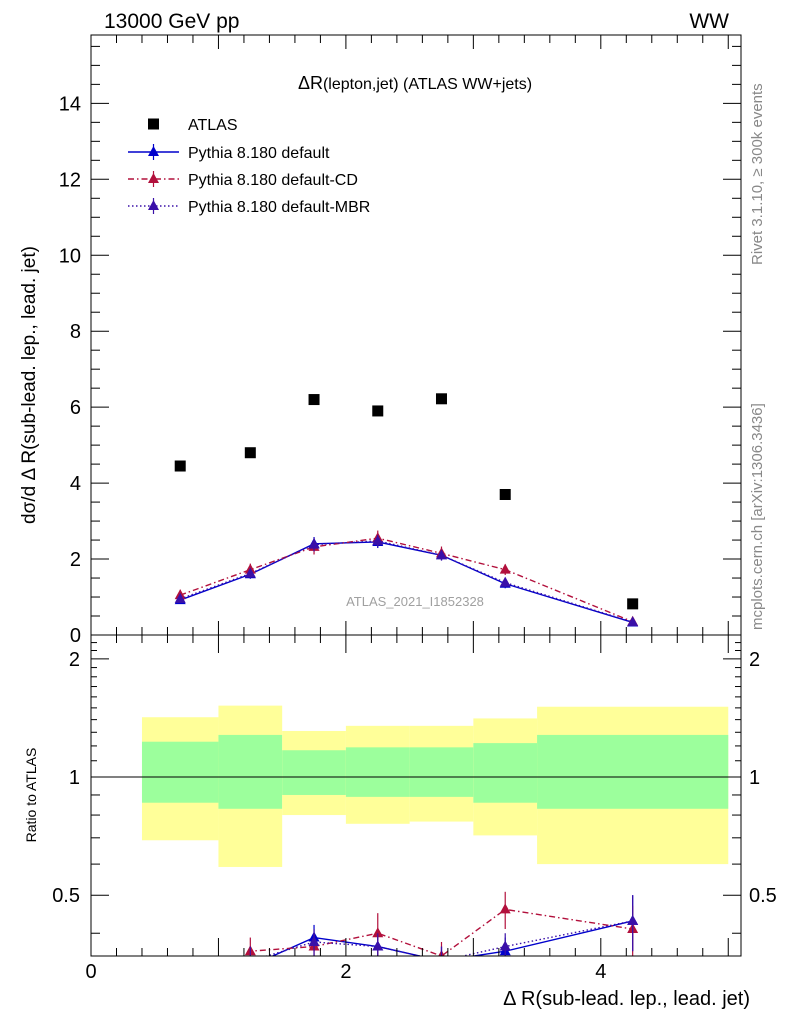 The height and width of the screenshot is (1024, 786). Describe the element at coordinates (31, 795) in the screenshot. I see `ratio-y-label: Ratio to ATLAS` at that location.